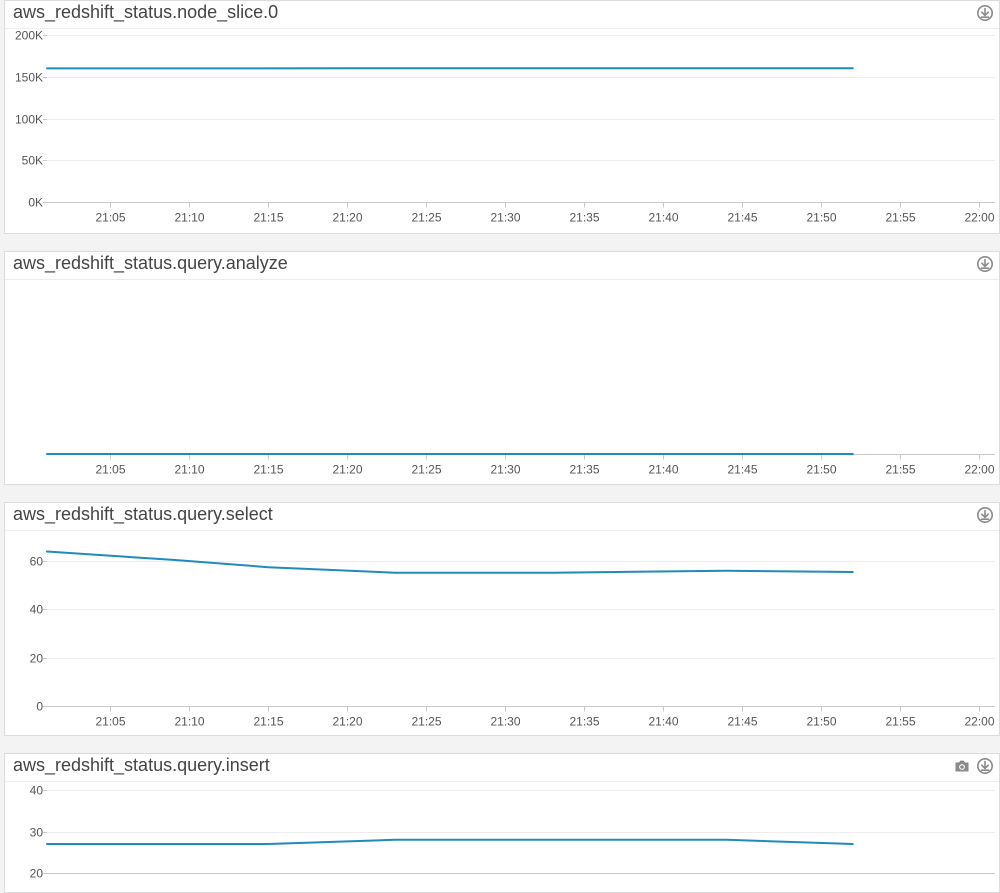 The width and height of the screenshot is (1000, 893). What do you see at coordinates (29, 120) in the screenshot?
I see `y-tick-label: 100K` at bounding box center [29, 120].